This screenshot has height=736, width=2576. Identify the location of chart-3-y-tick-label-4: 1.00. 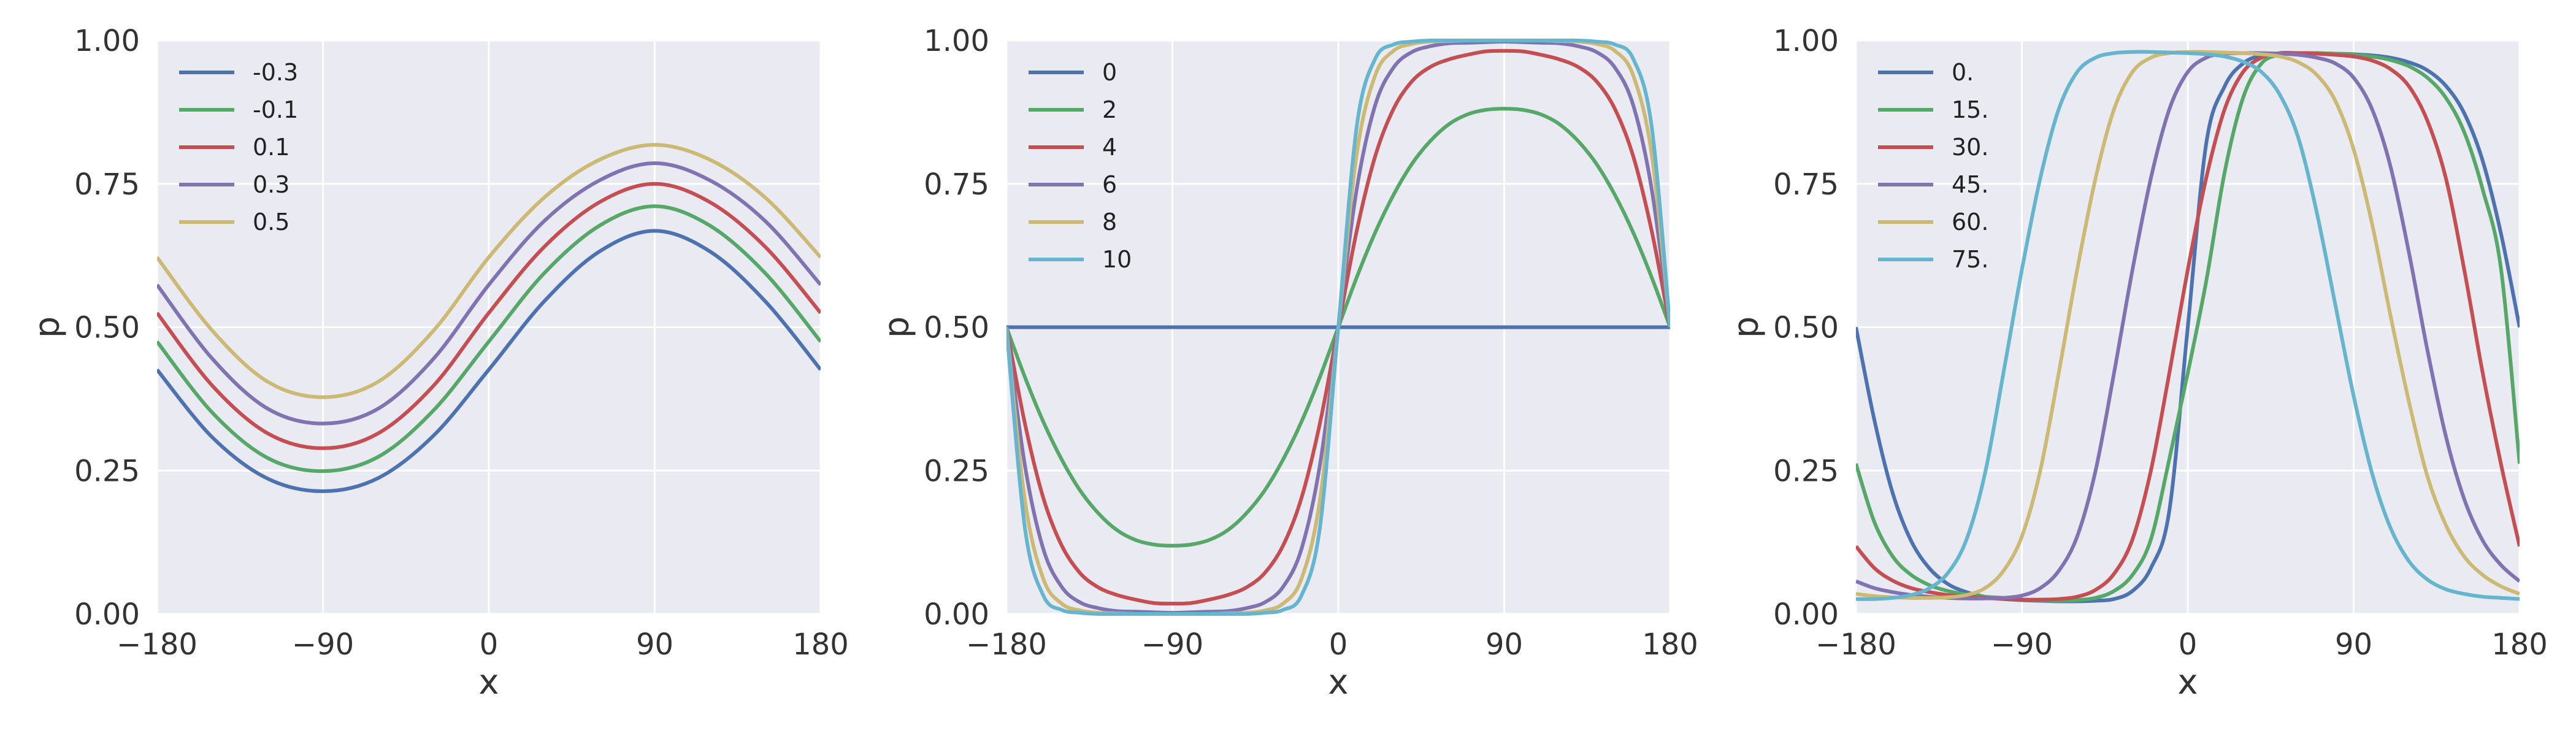
(1806, 41).